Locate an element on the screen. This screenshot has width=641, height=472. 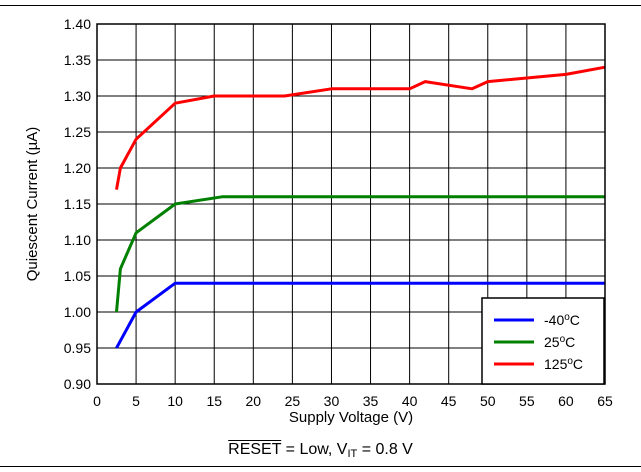
x-tick-label-4: 20 is located at coordinates (254, 401).